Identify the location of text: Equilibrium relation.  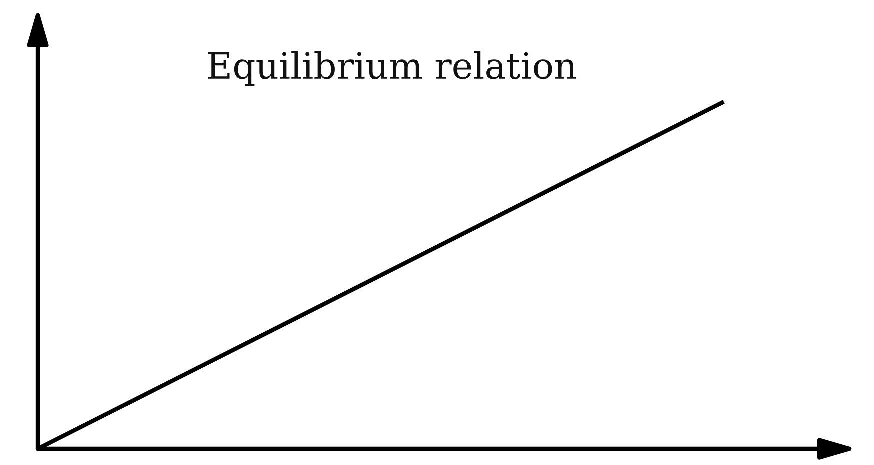
(392, 68).